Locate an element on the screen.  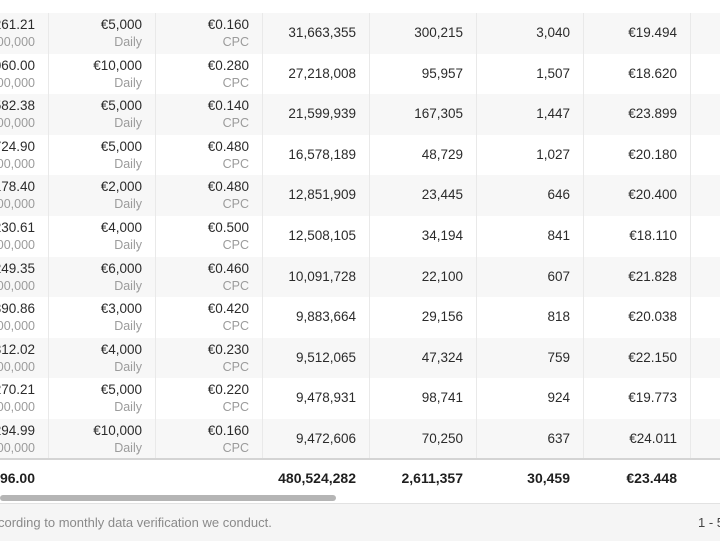
spend-value: 294.99 is located at coordinates (17, 430).